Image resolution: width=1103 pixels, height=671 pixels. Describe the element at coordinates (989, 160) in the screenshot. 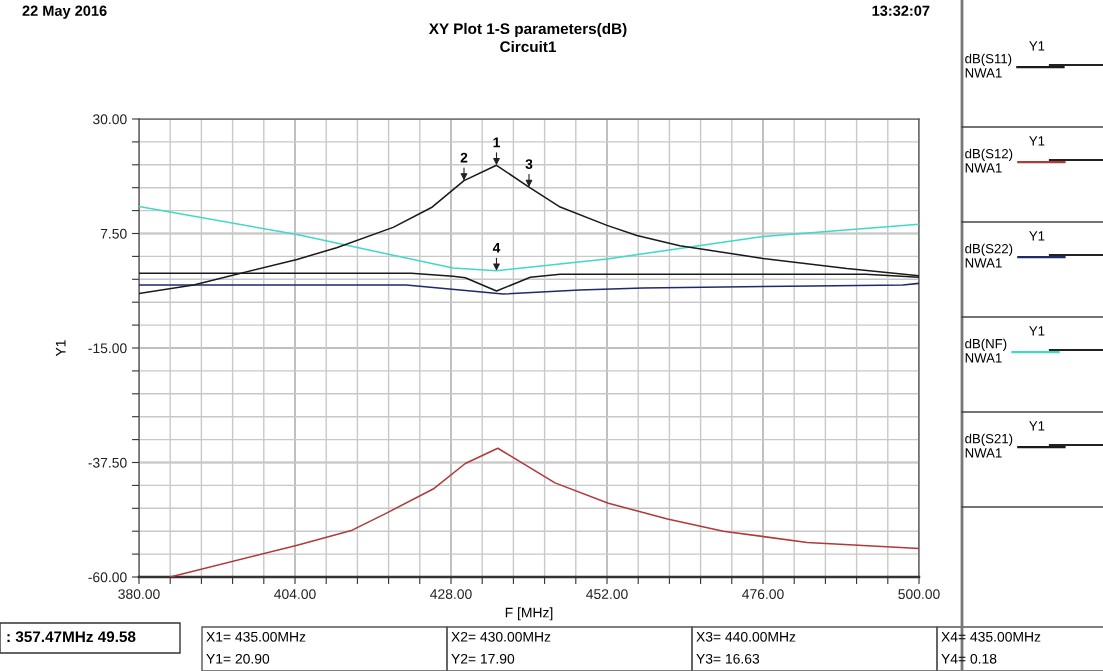

I see `legend-label: dB(S12) NWA1` at that location.